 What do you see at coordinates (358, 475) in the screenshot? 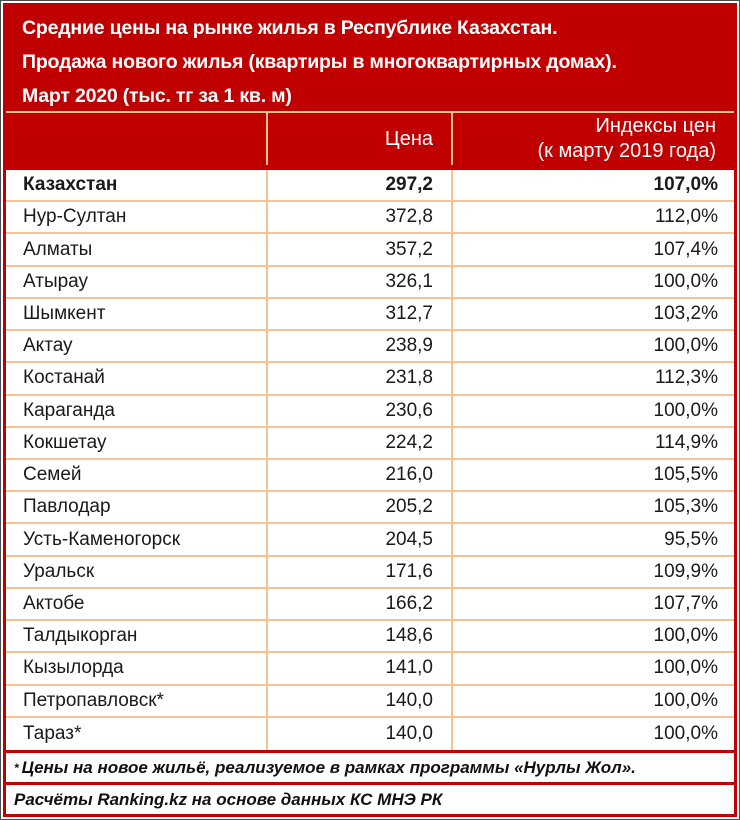
I see `price-cell: 216,0` at bounding box center [358, 475].